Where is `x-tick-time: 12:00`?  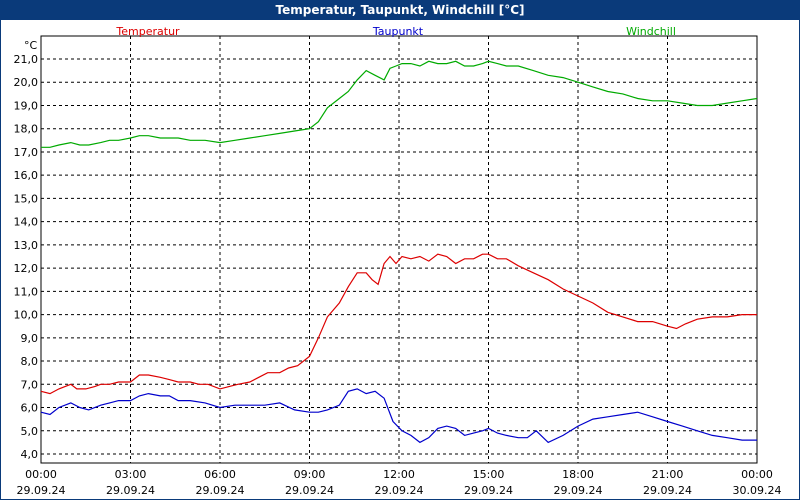
x-tick-time: 12:00 is located at coordinates (399, 474).